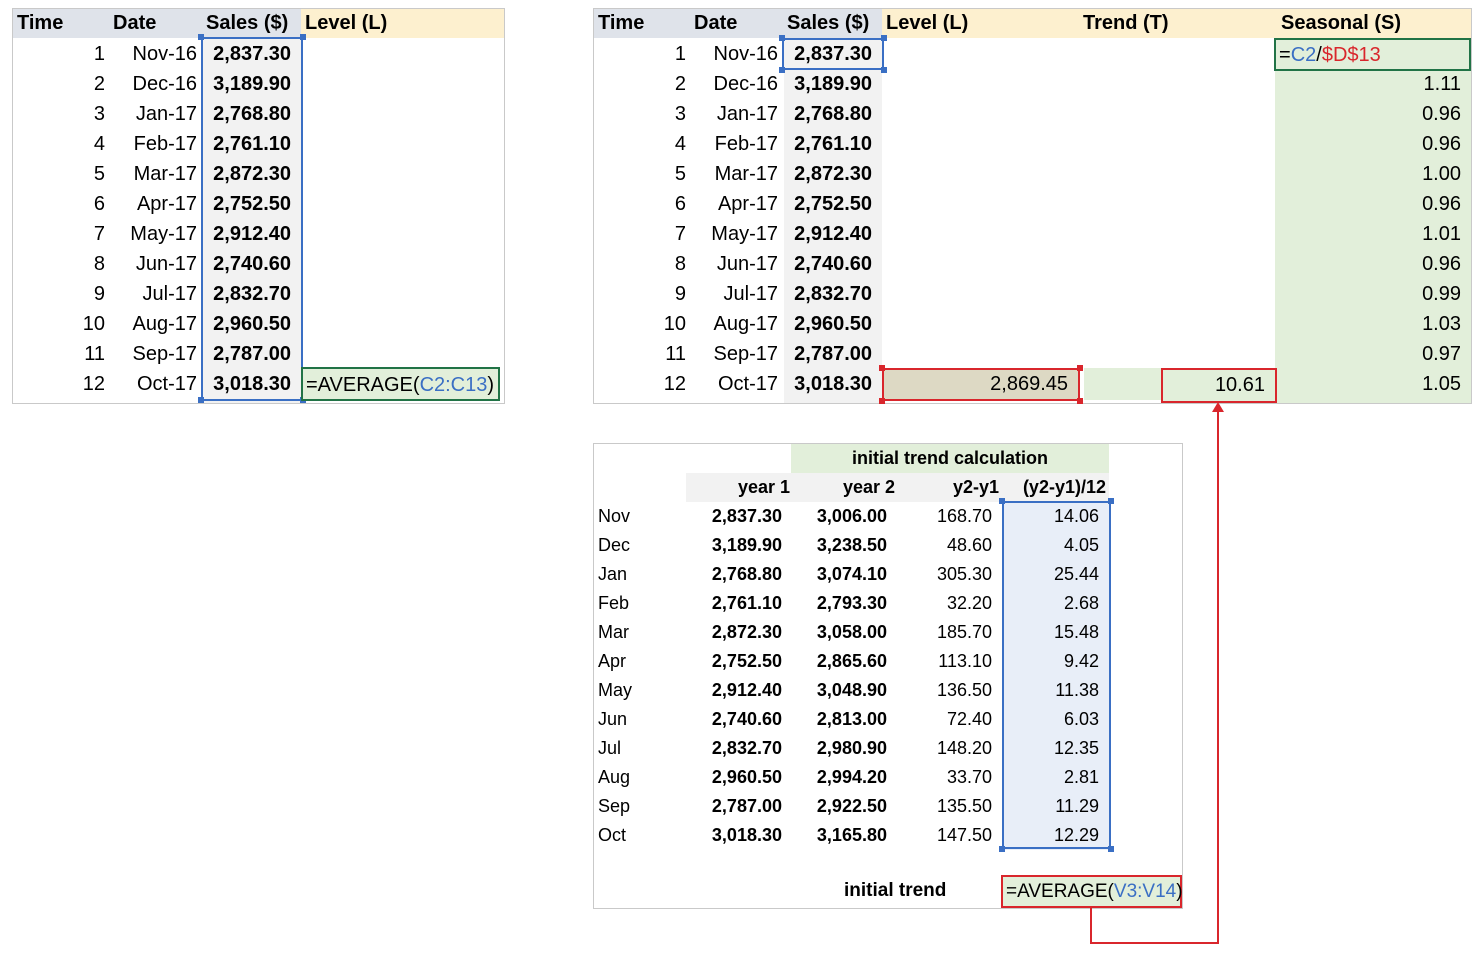  I want to click on header-seasonal: Seasonal (S), so click(1341, 23).